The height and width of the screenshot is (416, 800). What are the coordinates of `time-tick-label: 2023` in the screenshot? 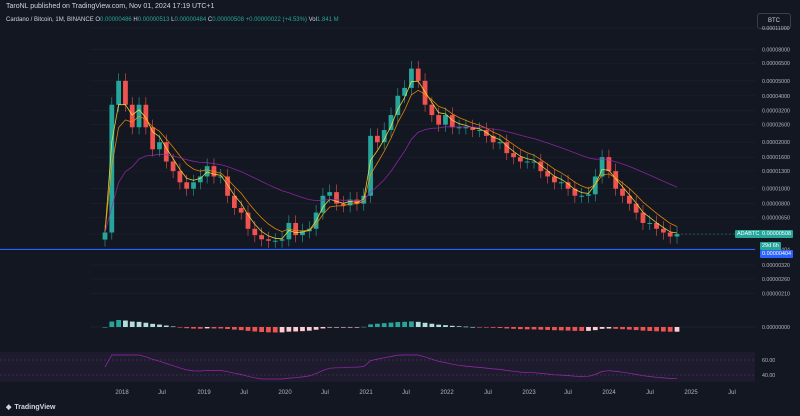 It's located at (529, 393).